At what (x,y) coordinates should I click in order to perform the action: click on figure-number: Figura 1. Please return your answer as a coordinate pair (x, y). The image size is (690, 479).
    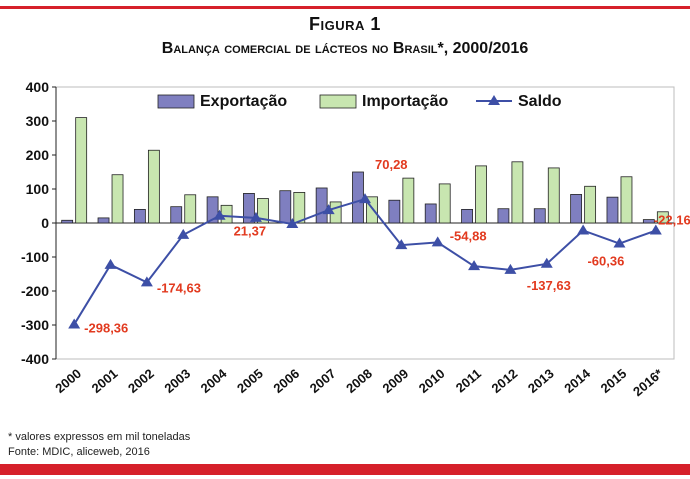
    Looking at the image, I should click on (345, 24).